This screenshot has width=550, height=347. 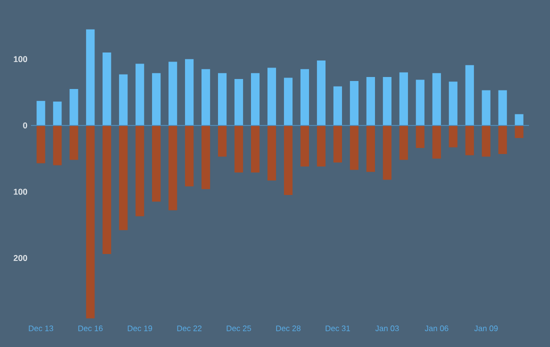 I want to click on y-tick-label: 200, so click(x=21, y=258).